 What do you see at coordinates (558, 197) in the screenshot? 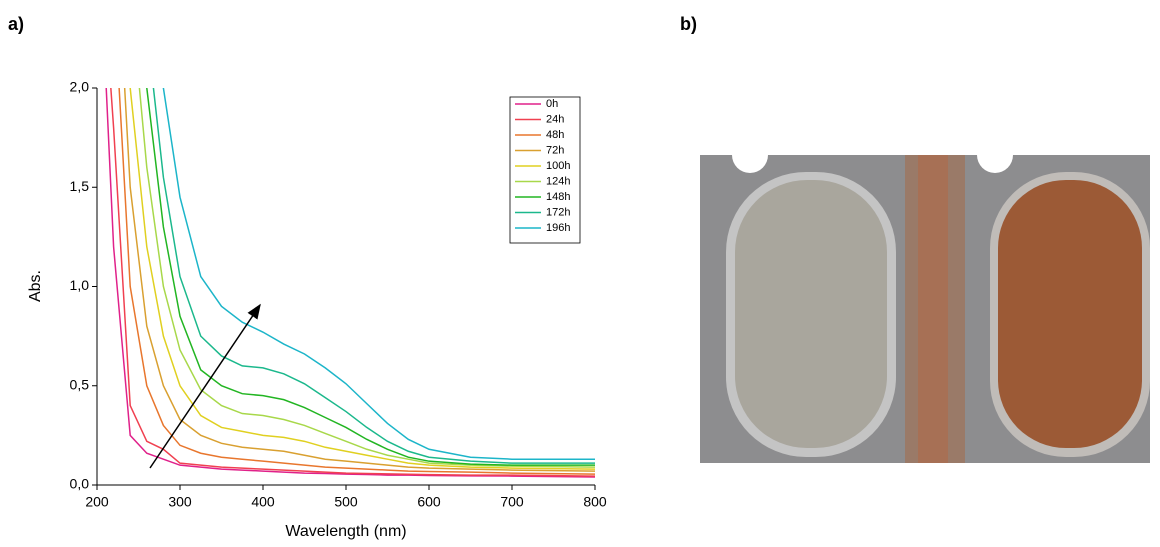
I see `legend-label: 148h` at bounding box center [558, 197].